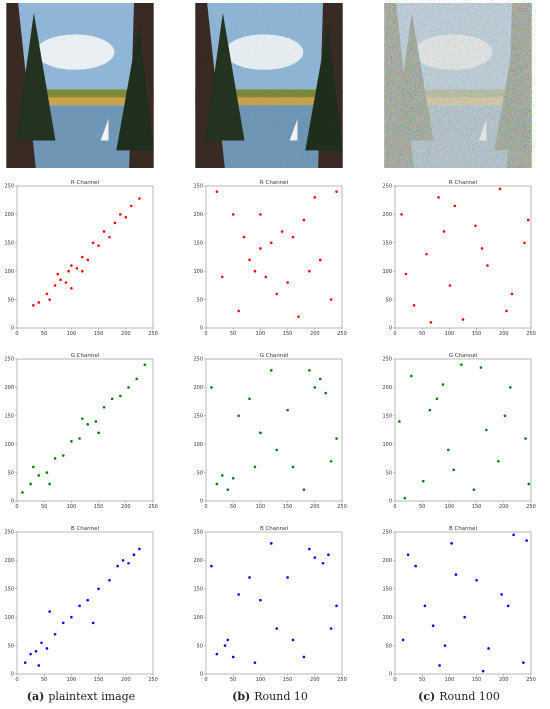 Image resolution: width=550 pixels, height=709 pixels. Describe the element at coordinates (80, 85) in the screenshot. I see `plaintext-image` at that location.